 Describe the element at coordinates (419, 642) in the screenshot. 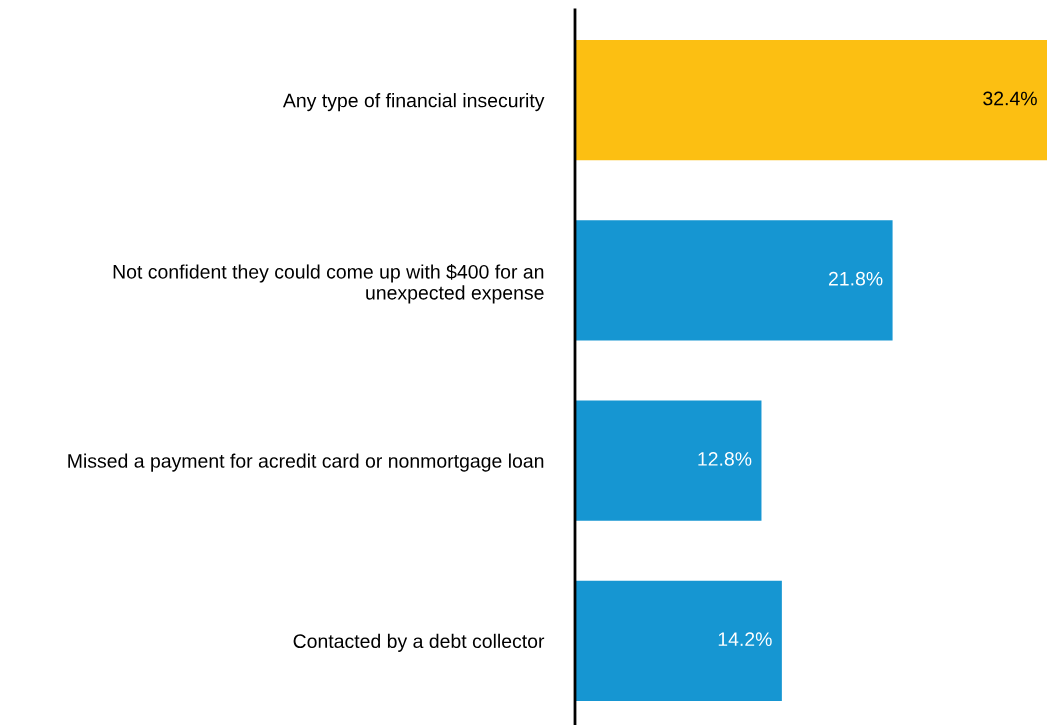

I see `y-tick-label: Contacted by a debt collector` at that location.